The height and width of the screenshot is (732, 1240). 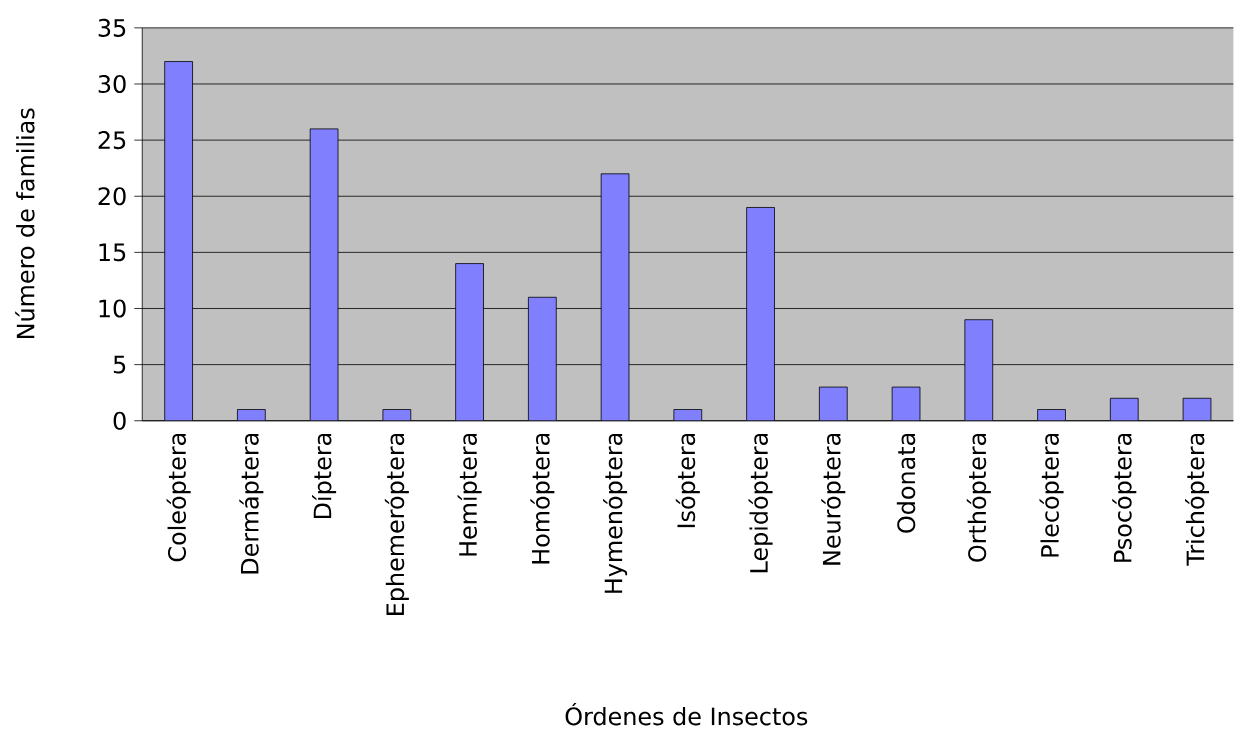 What do you see at coordinates (119, 420) in the screenshot?
I see `y-tick-label: 0` at bounding box center [119, 420].